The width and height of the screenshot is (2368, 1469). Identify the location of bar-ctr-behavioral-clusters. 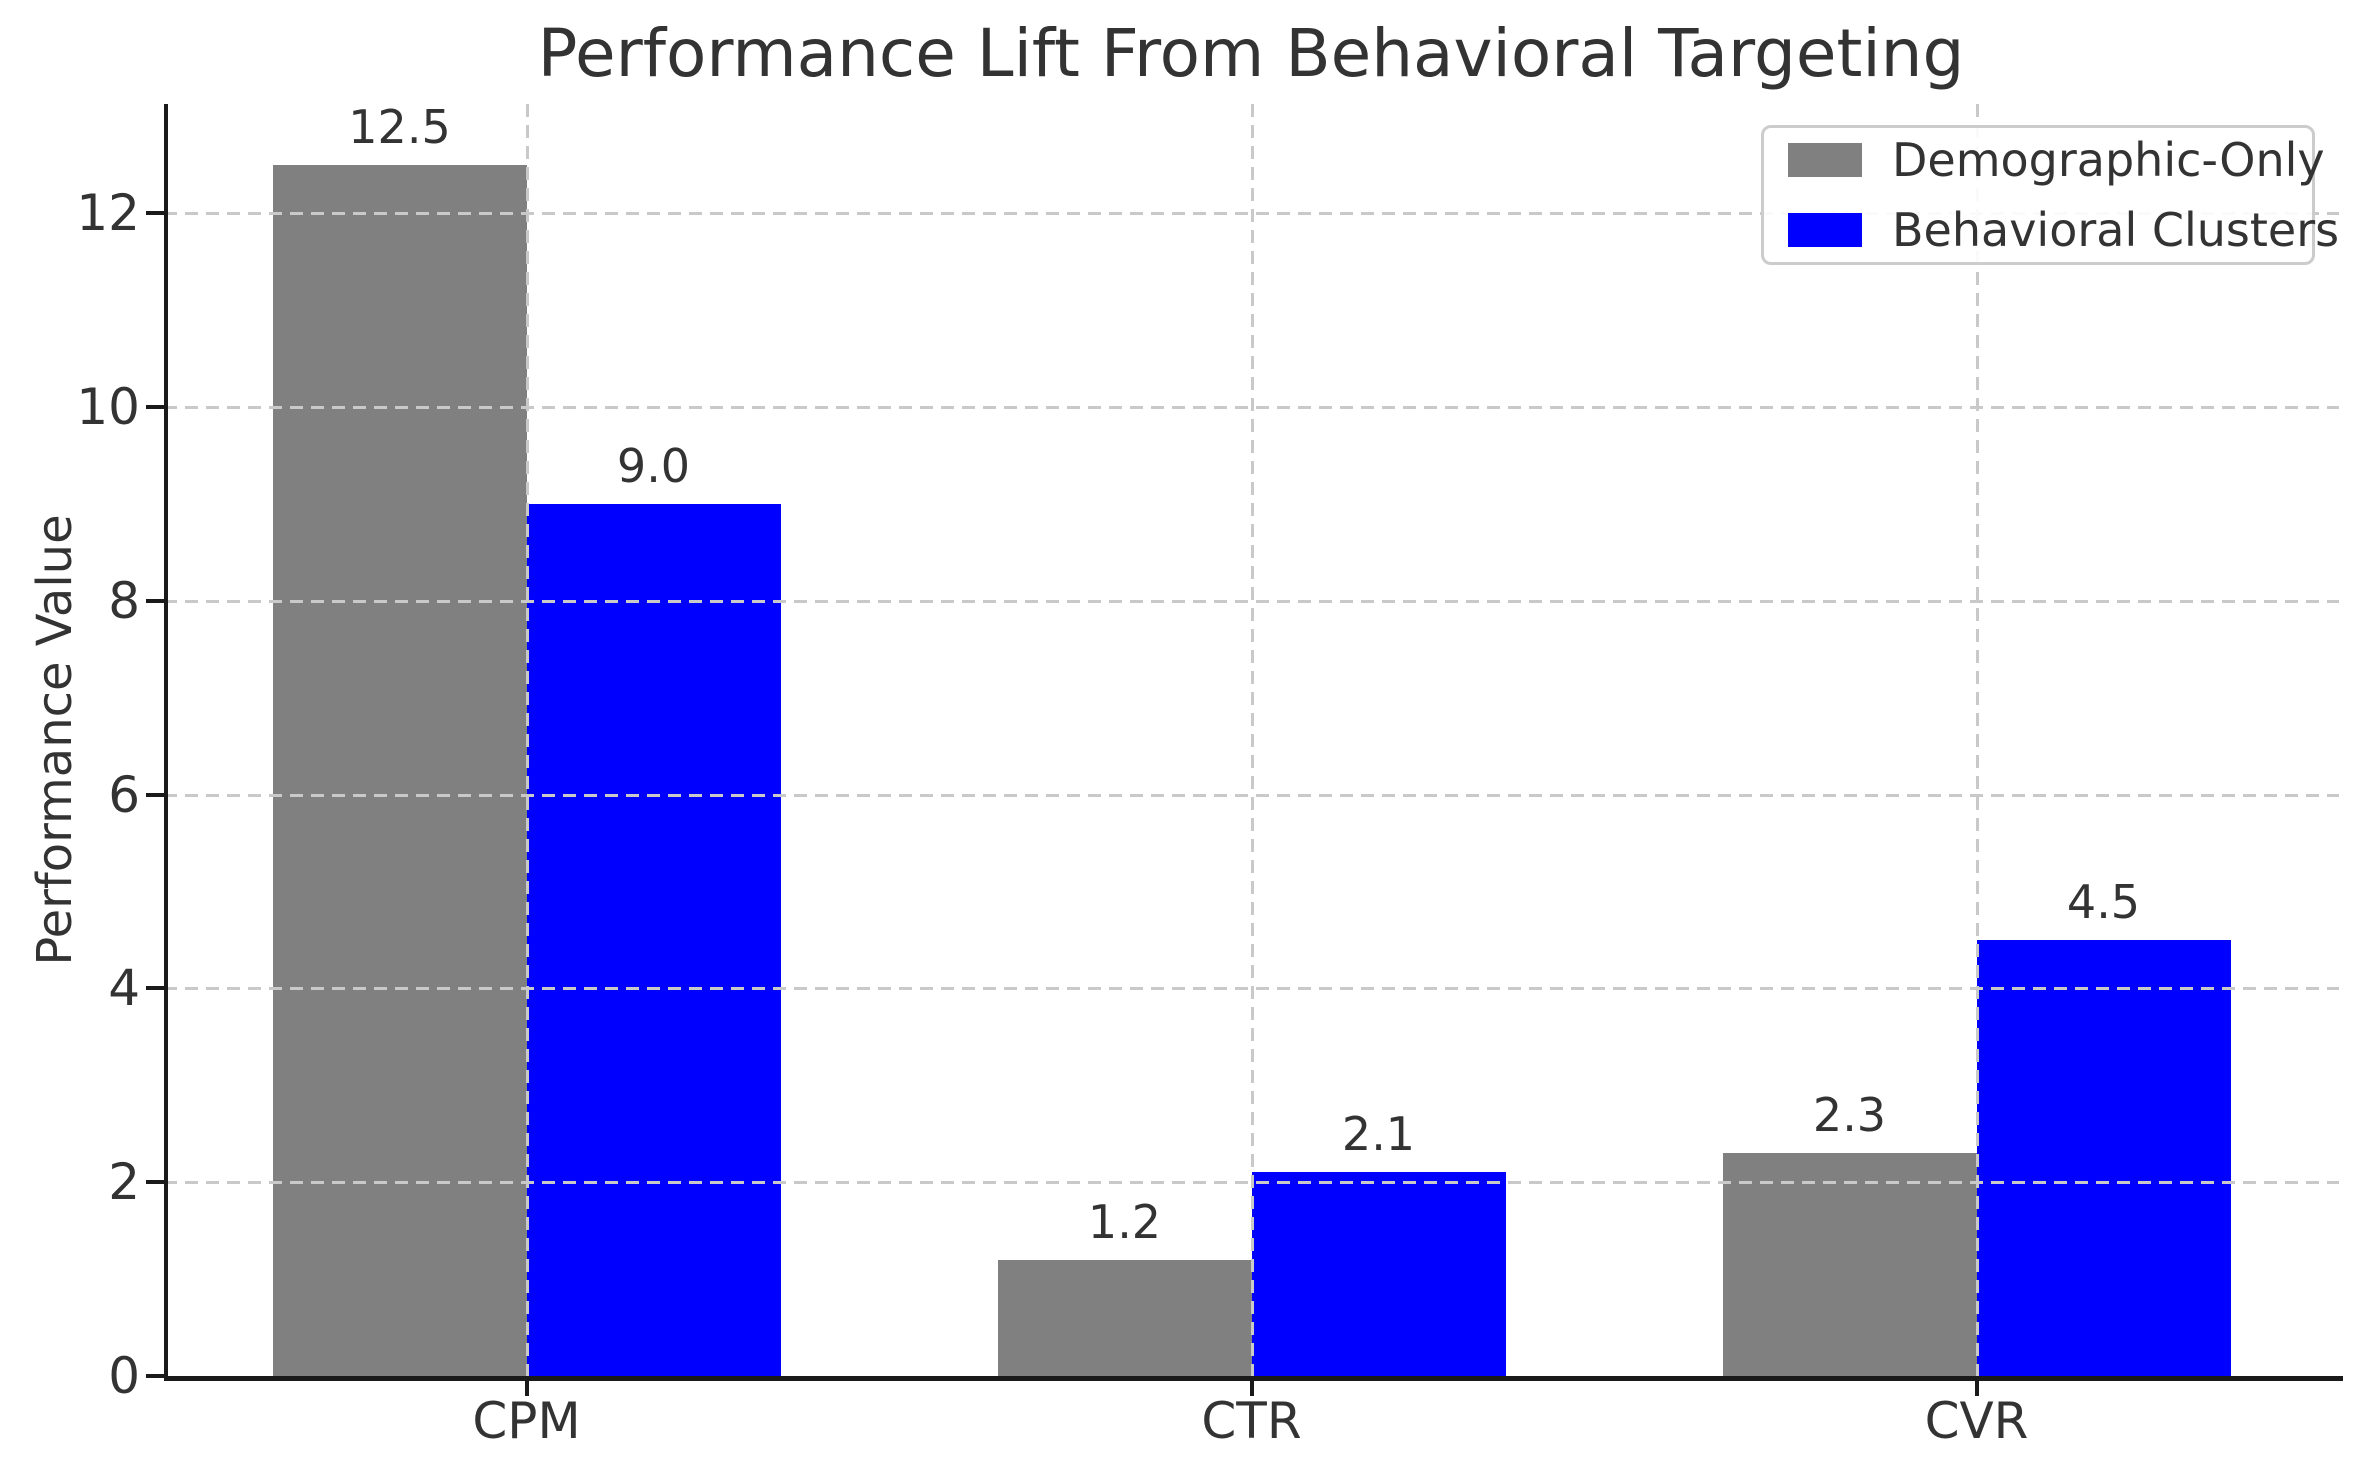
(1378, 1274).